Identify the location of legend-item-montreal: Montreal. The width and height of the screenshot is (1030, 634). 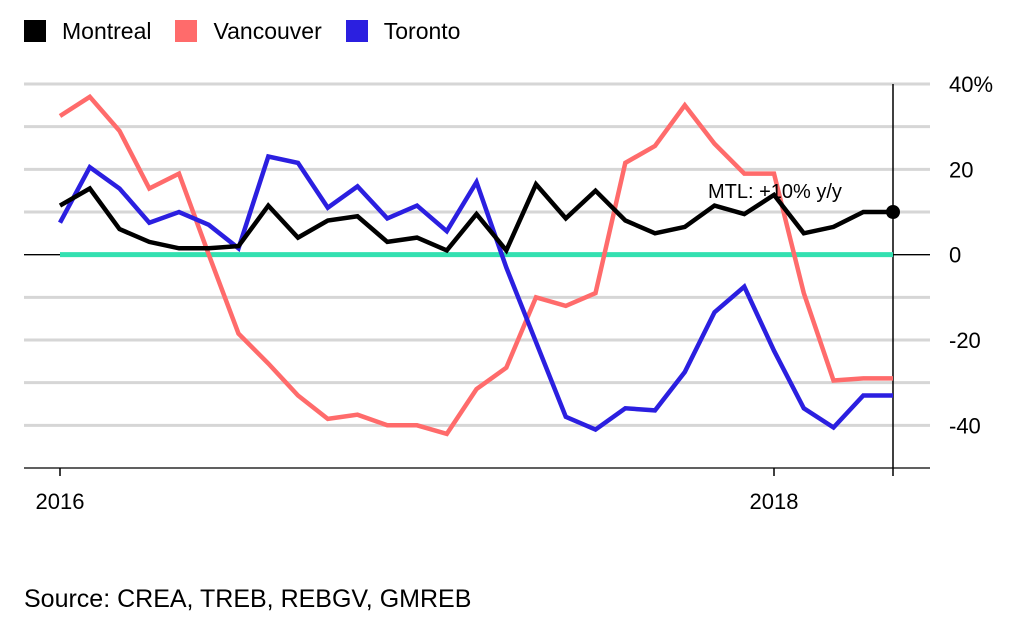
(87, 31).